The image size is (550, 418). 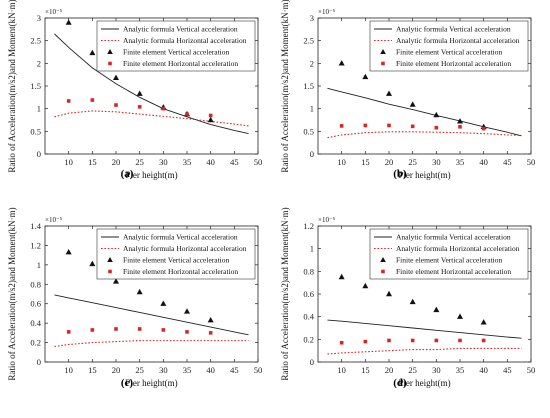 I want to click on y-tick-label: 1.2, so click(x=35, y=245).